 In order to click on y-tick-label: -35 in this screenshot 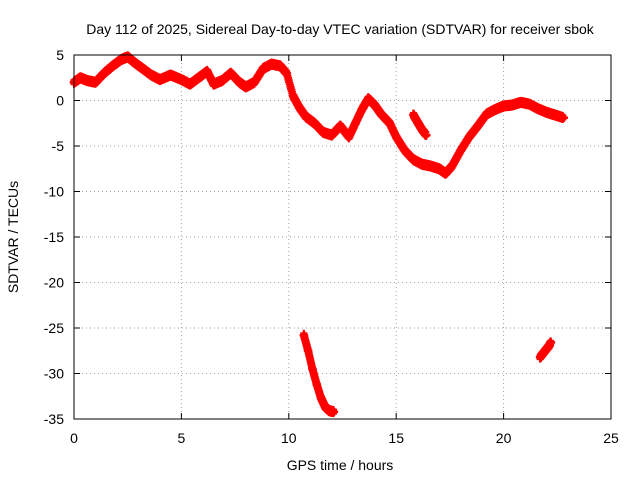, I will do `click(54, 419)`.